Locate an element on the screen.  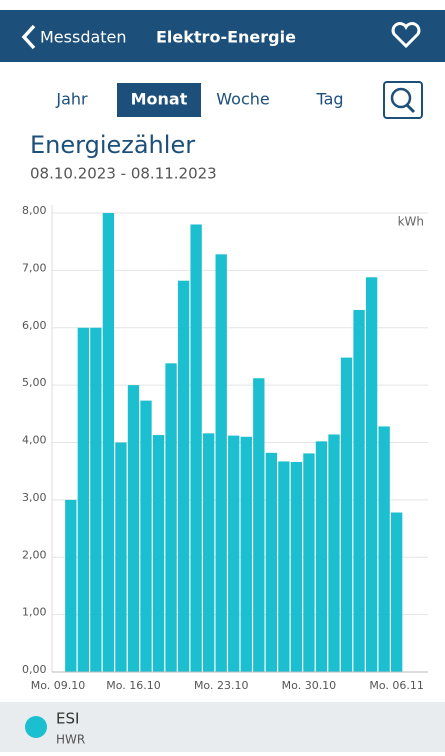
tab: Woche is located at coordinates (242, 99).